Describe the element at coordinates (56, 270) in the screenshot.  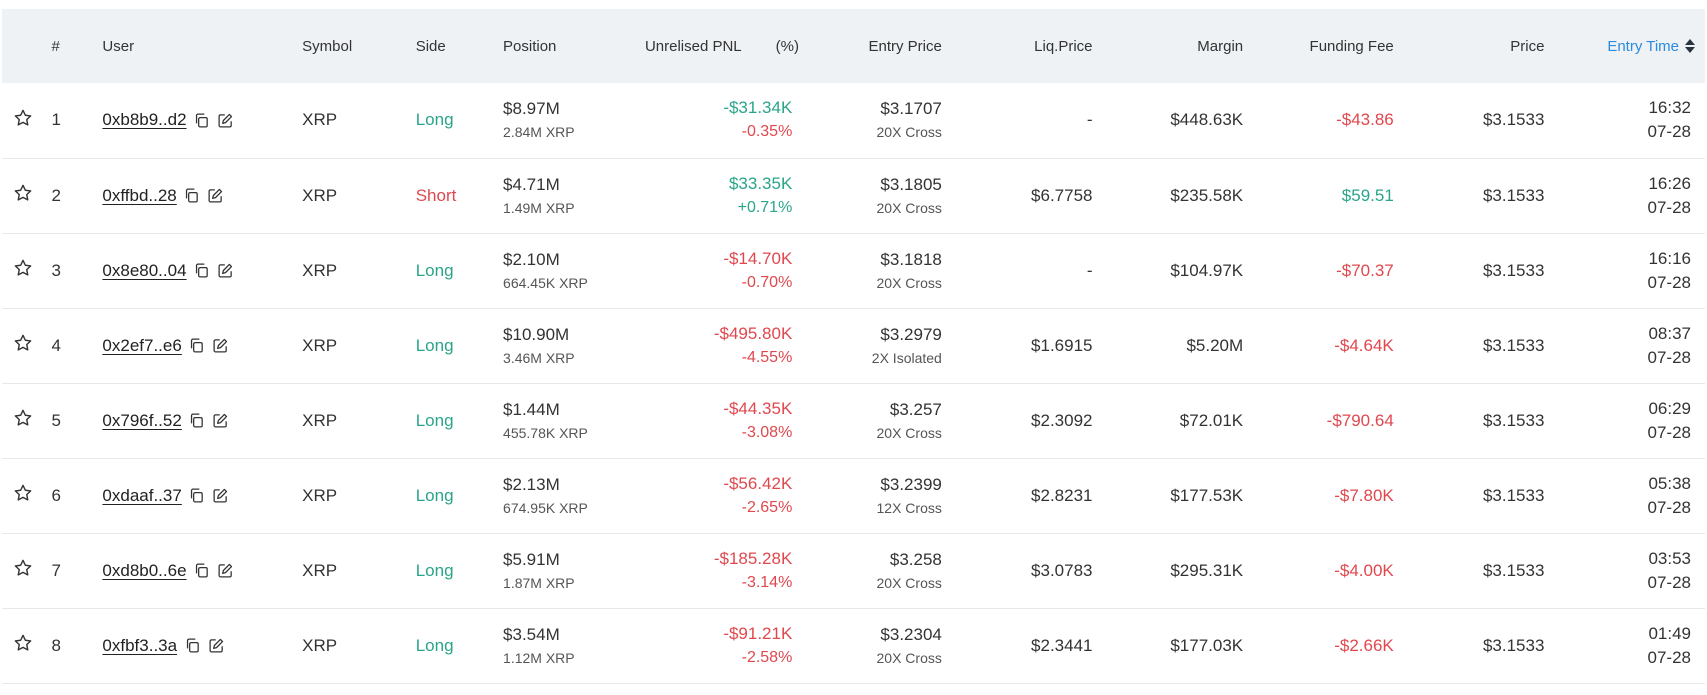
I see `rank-cell: 3` at that location.